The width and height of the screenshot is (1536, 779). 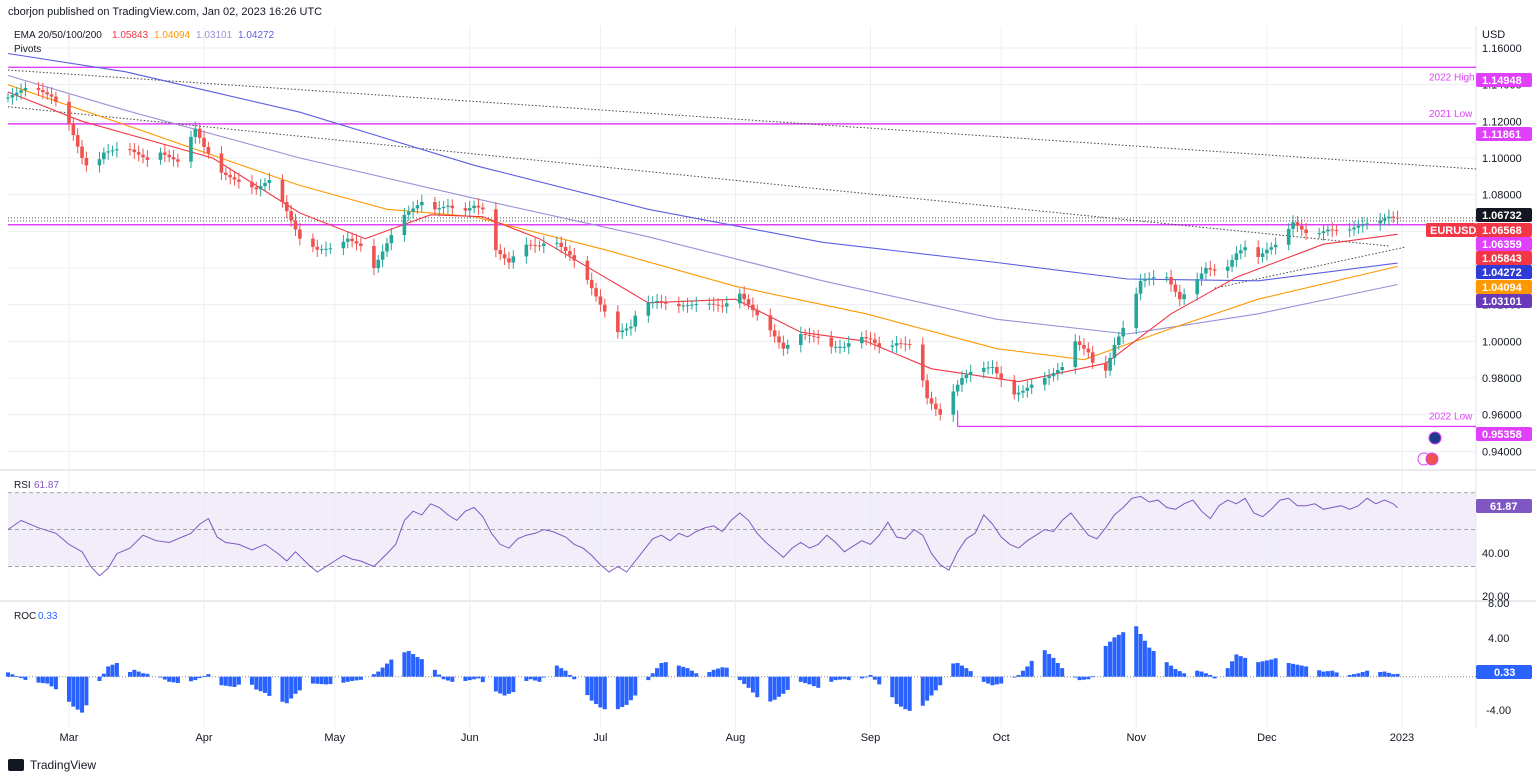 I want to click on price-label-pivot-2020-low: 1.06359, so click(x=1502, y=245).